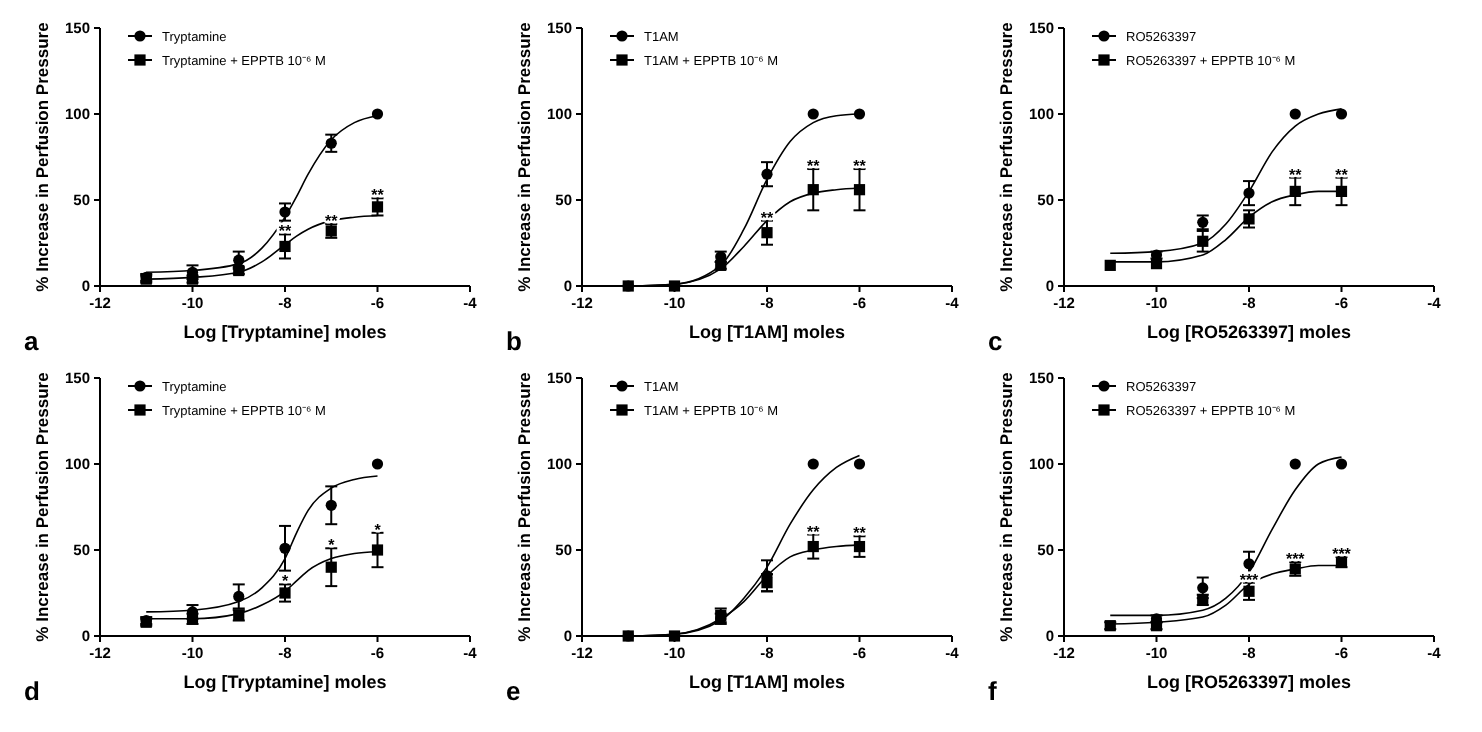  What do you see at coordinates (513, 691) in the screenshot?
I see `text: e` at bounding box center [513, 691].